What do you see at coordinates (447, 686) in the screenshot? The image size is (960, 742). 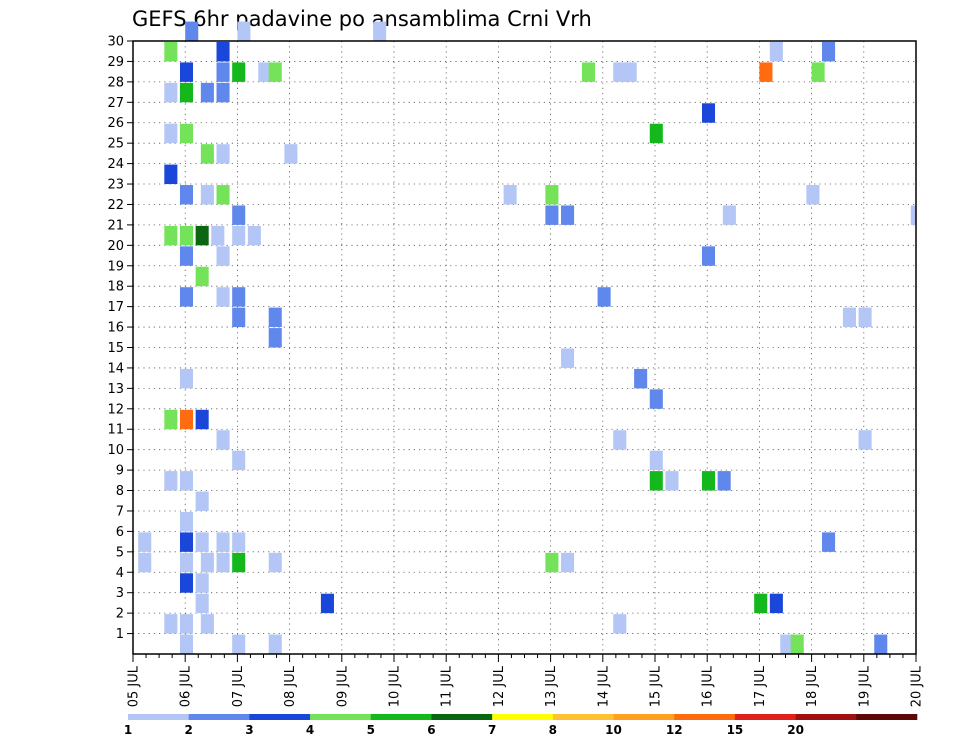 I see `x-tick-label: 11 JUL` at bounding box center [447, 686].